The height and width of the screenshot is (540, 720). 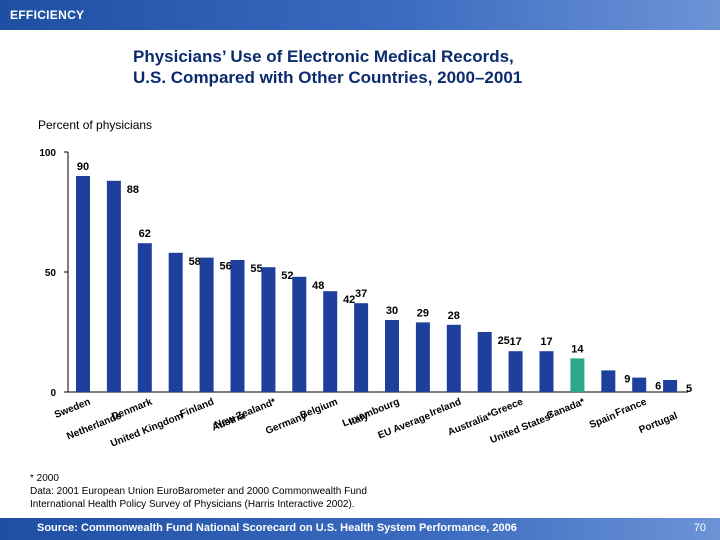 What do you see at coordinates (256, 269) in the screenshot?
I see `bar-value-label: 55` at bounding box center [256, 269].